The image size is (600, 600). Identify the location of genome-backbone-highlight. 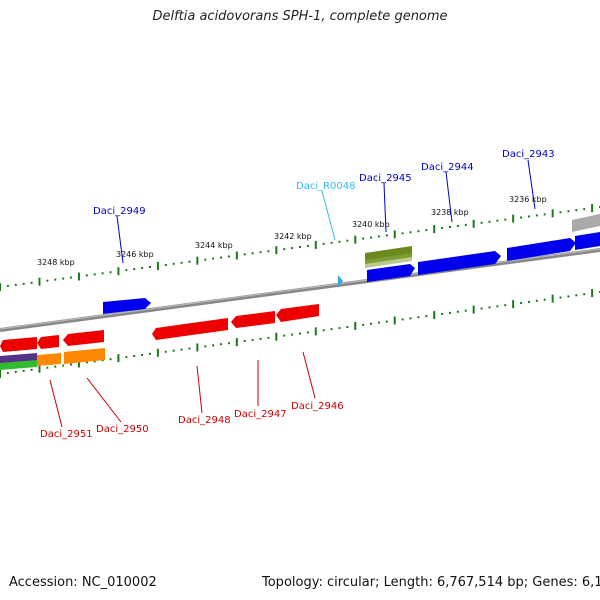
(300, 289).